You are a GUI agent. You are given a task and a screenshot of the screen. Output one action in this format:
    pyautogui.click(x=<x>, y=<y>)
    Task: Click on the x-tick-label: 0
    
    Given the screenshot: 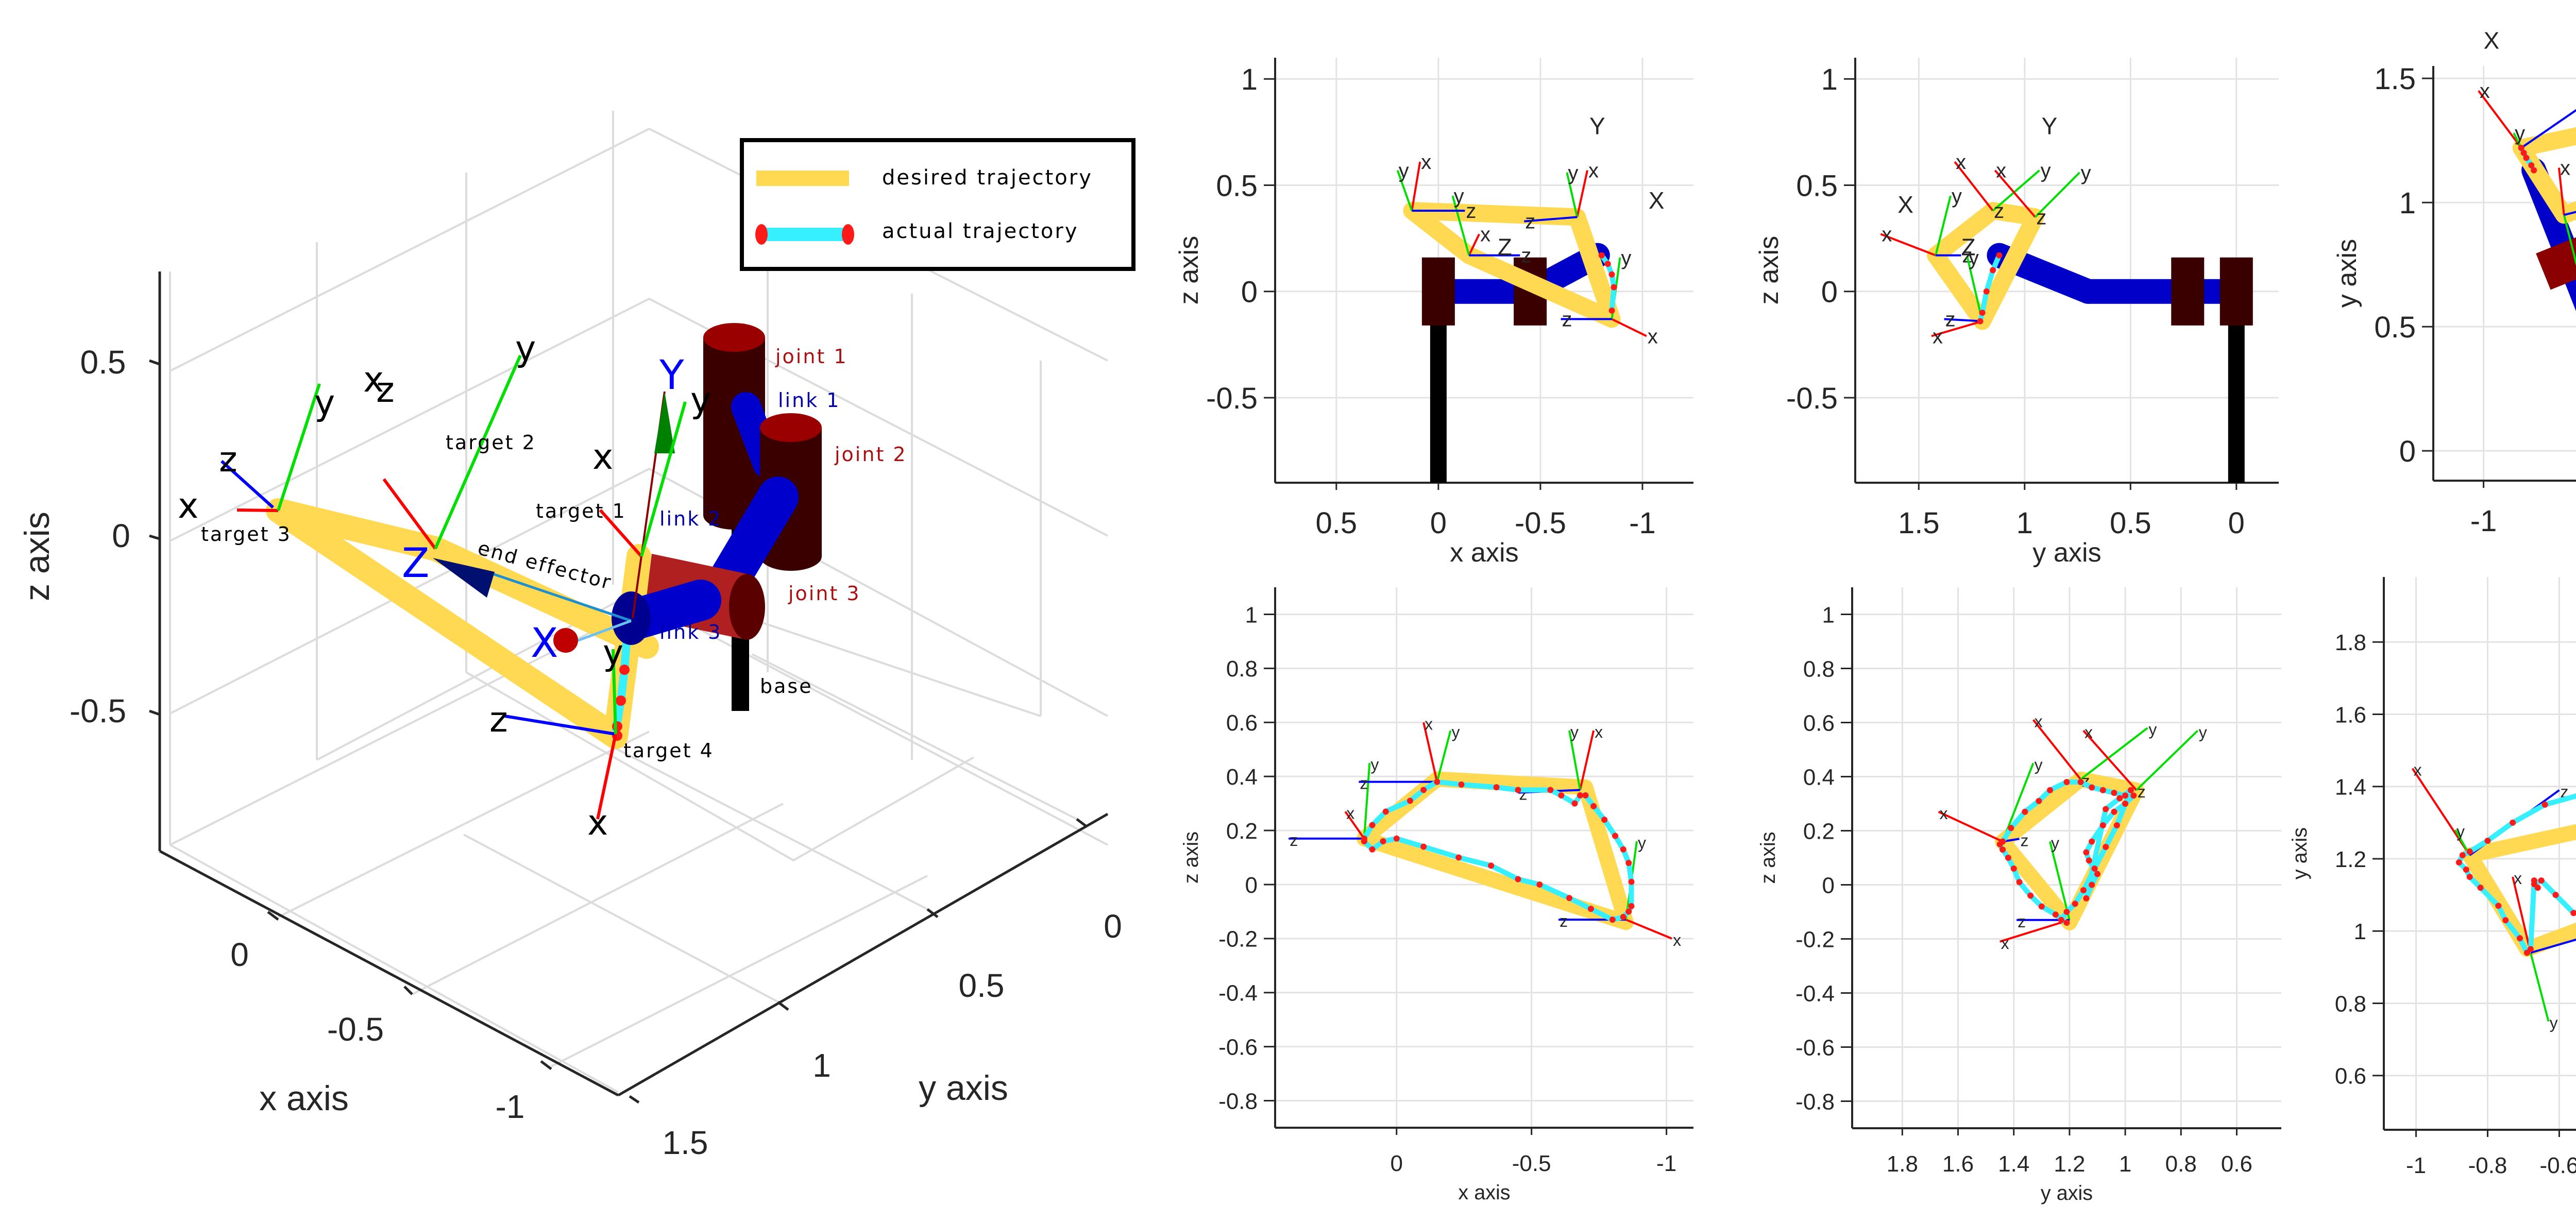 What is the action you would take?
    pyautogui.click(x=2236, y=523)
    